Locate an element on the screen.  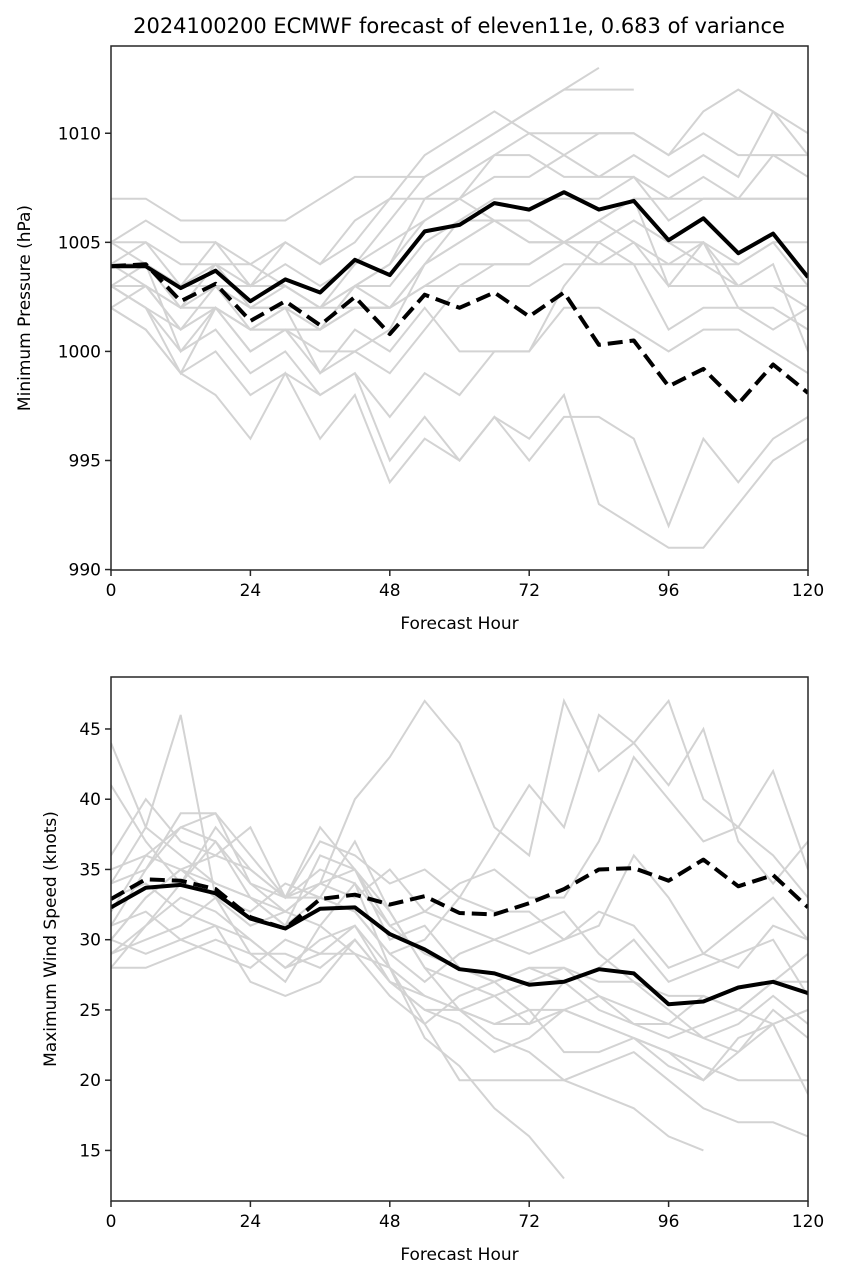
pressure-y-tick-label: 1010 is located at coordinates (79, 134).